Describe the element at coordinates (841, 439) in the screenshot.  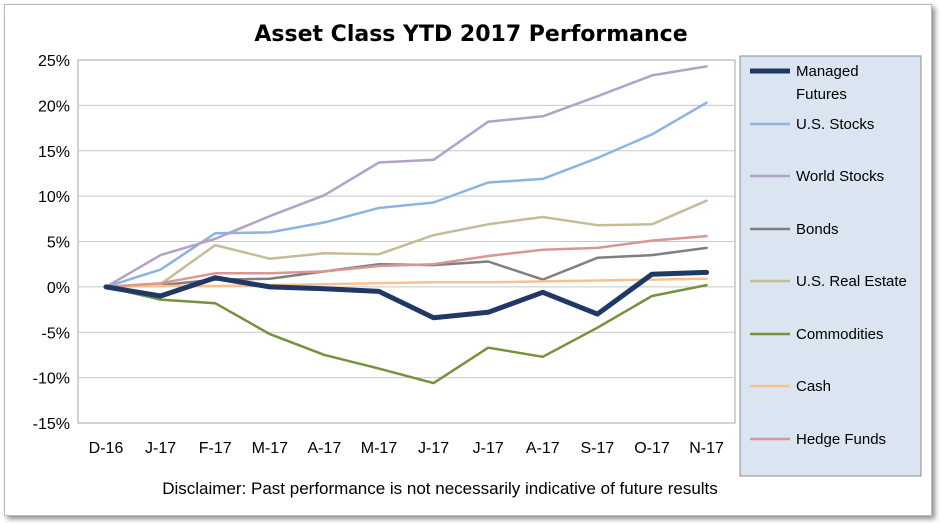
I see `legend-label: Hedge Funds` at that location.